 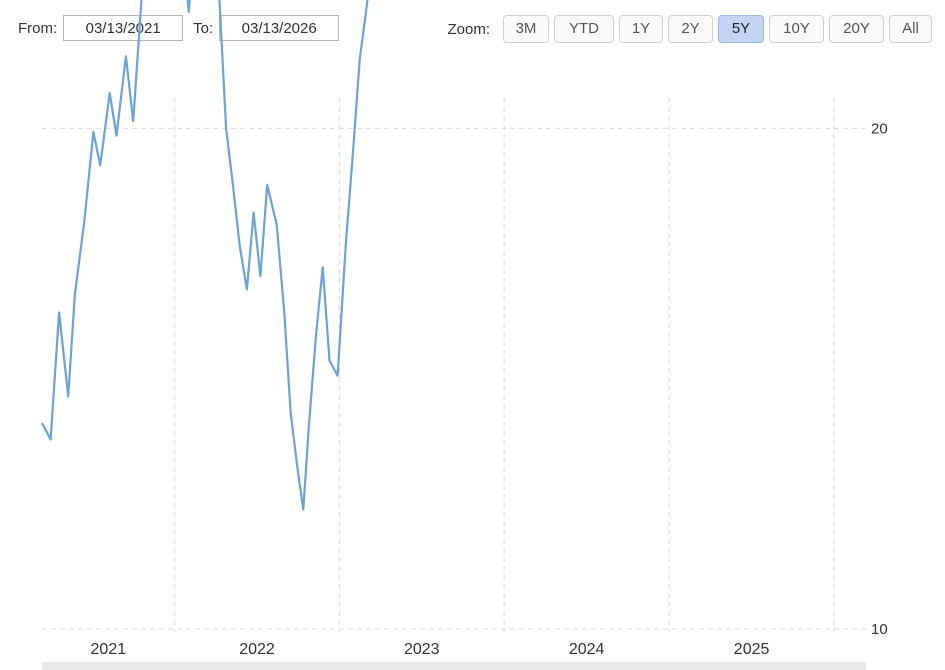 What do you see at coordinates (454, 666) in the screenshot?
I see `range-navigator` at bounding box center [454, 666].